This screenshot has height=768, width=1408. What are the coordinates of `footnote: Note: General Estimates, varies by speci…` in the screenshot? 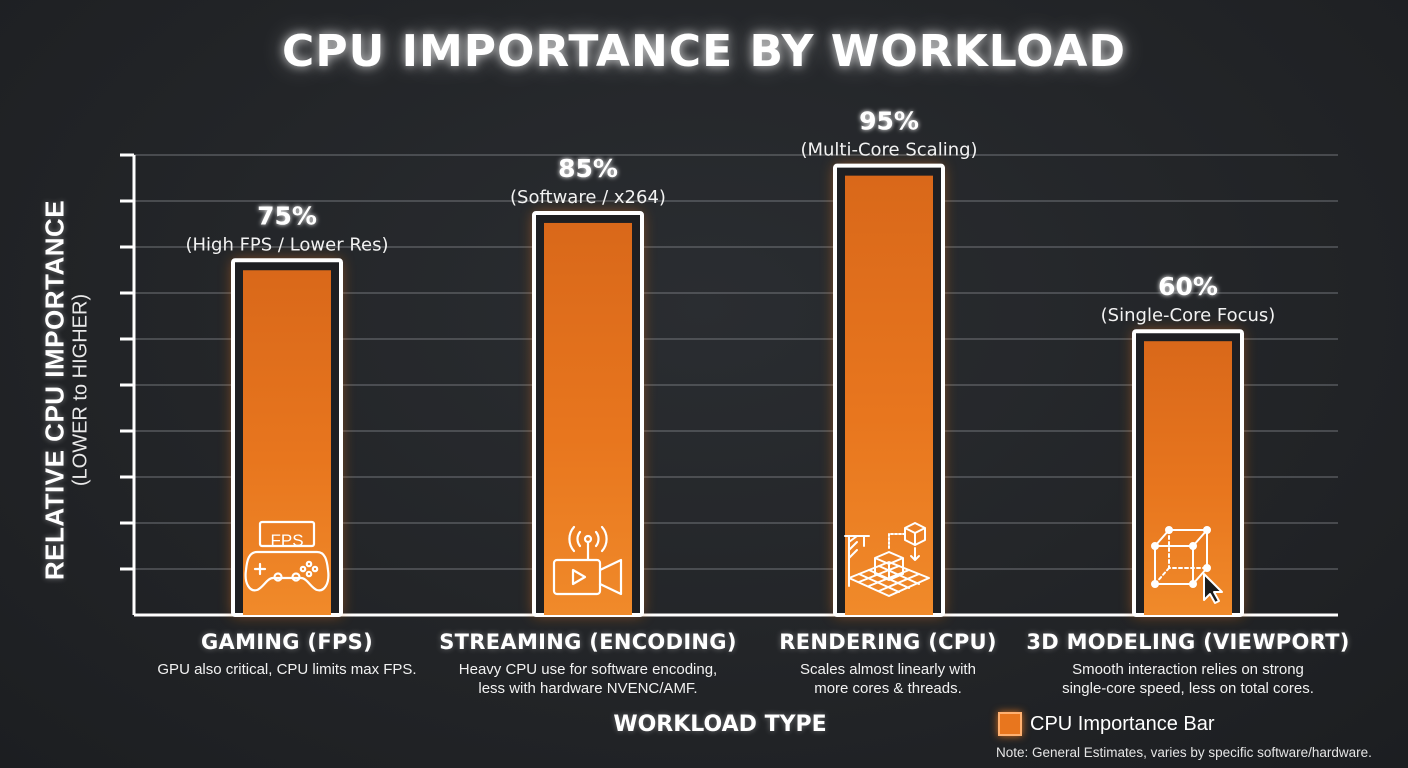 It's located at (1184, 752).